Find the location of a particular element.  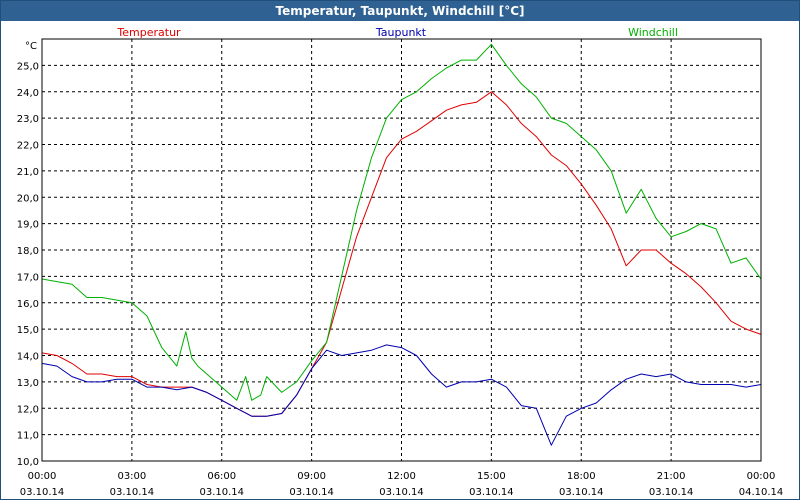

y-tick-label: 23,0 is located at coordinates (28, 119).